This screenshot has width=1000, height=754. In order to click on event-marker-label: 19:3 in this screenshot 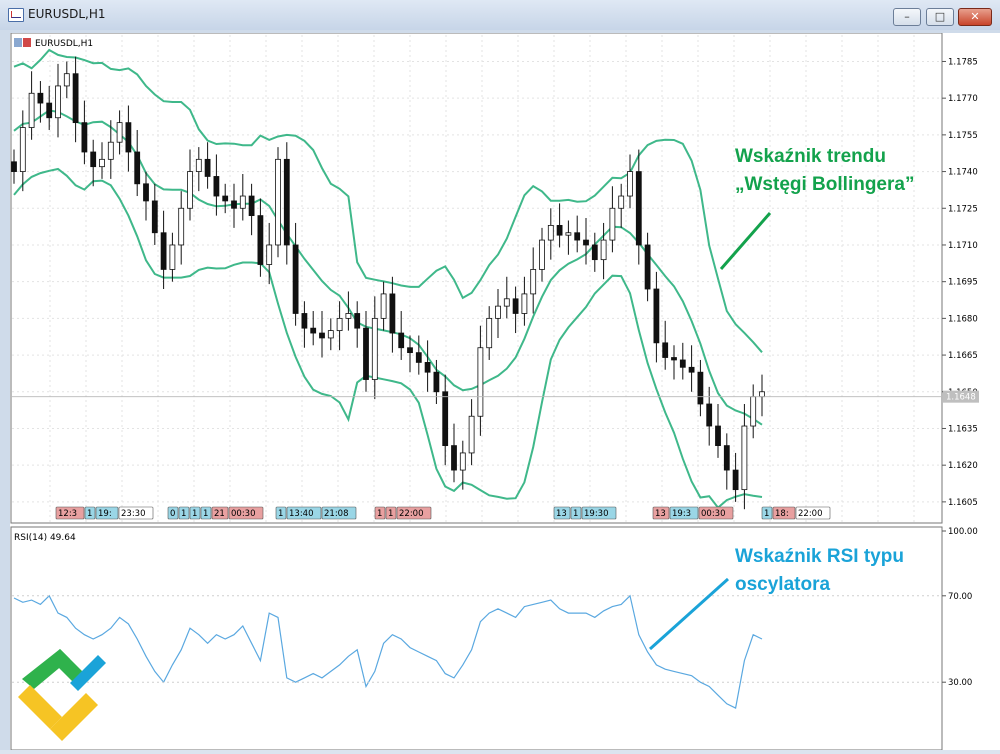, I will do `click(681, 514)`.